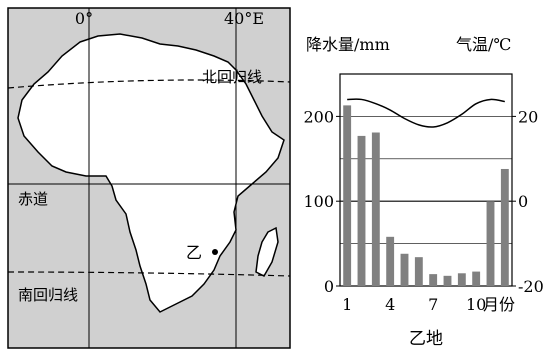 The width and height of the screenshot is (558, 358). Describe the element at coordinates (528, 116) in the screenshot. I see `right-tick-label-20: 20` at that location.